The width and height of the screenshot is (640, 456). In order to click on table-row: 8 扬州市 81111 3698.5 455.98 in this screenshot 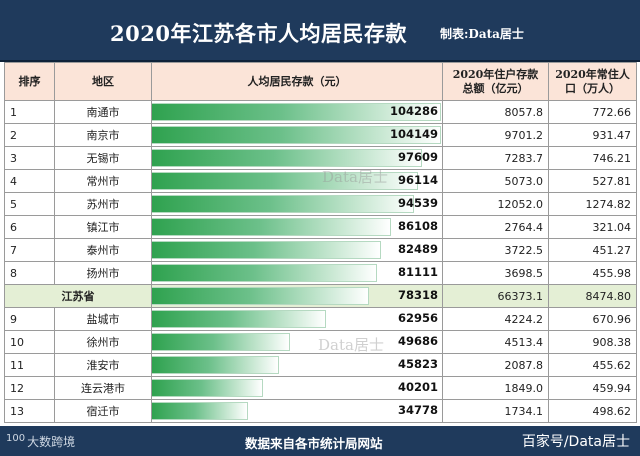, I will do `click(320, 273)`.